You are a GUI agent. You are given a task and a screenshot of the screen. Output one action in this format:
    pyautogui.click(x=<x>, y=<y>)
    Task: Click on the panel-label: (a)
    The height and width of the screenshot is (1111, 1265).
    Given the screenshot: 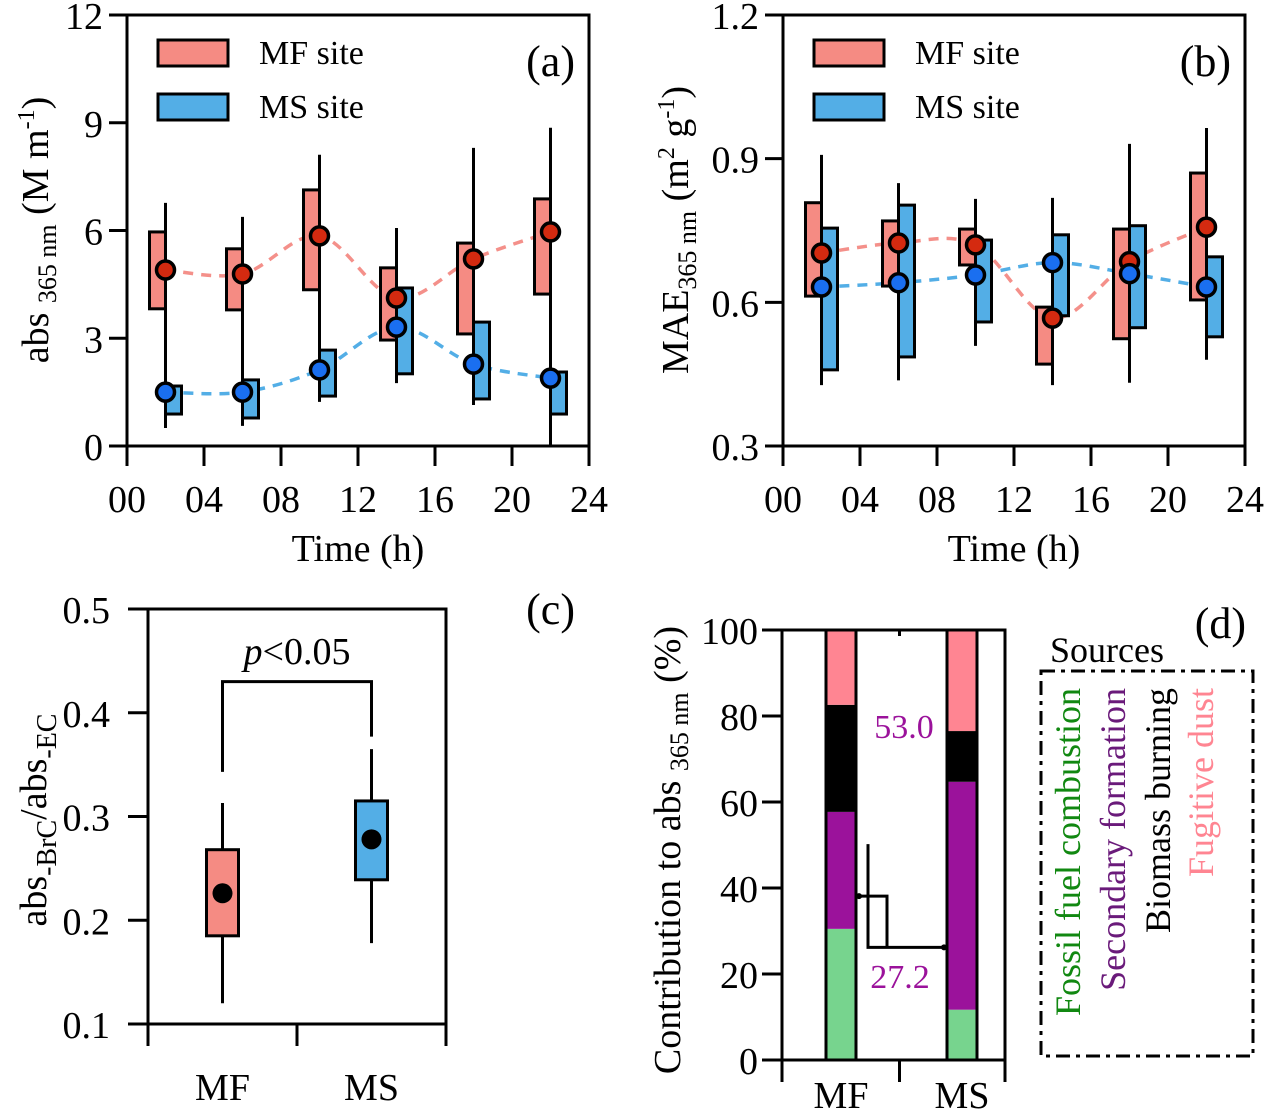 What is the action you would take?
    pyautogui.click(x=550, y=61)
    